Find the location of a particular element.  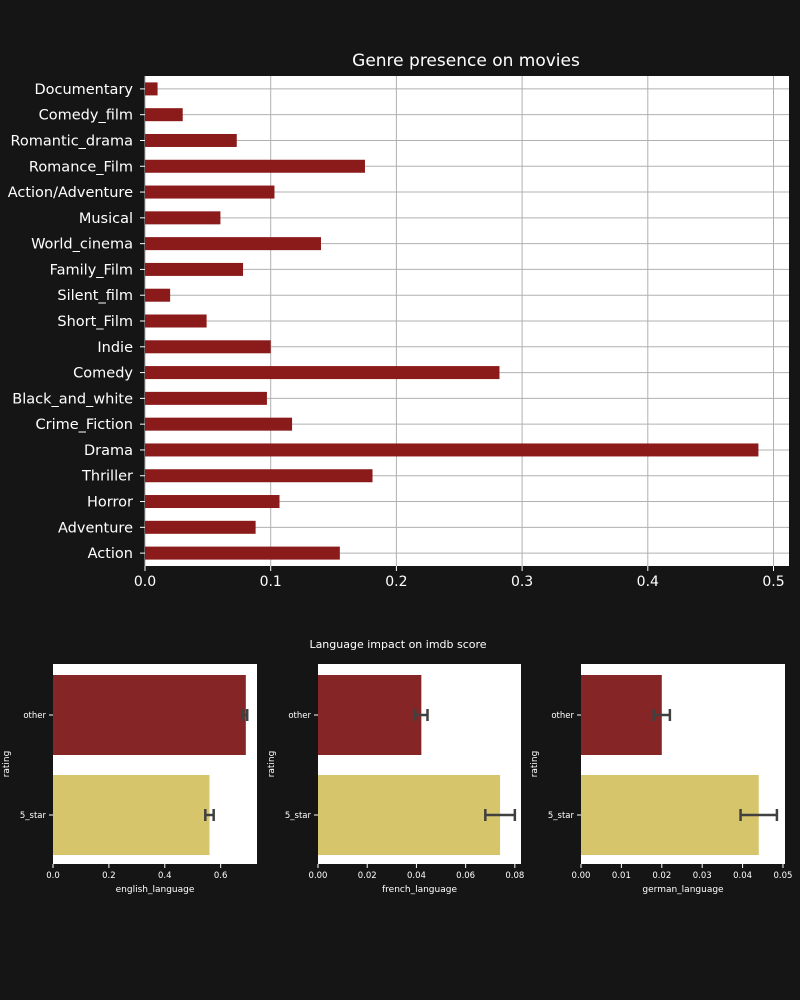

genre-category-label: Horror is located at coordinates (110, 503).